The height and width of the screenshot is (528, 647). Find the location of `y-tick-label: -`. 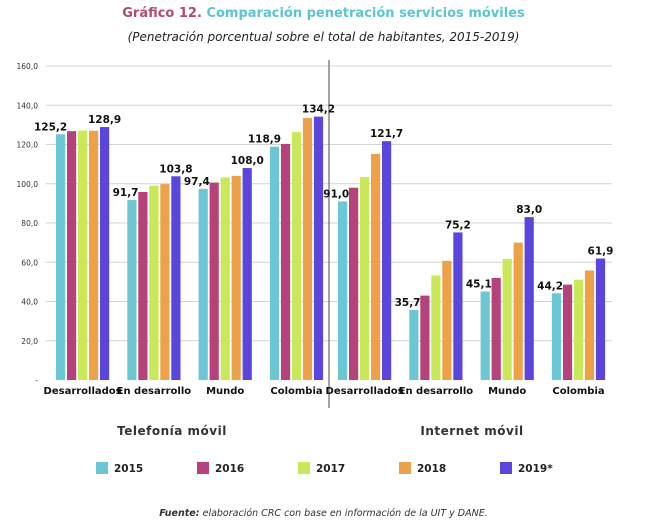

y-tick-label: - is located at coordinates (36, 380).